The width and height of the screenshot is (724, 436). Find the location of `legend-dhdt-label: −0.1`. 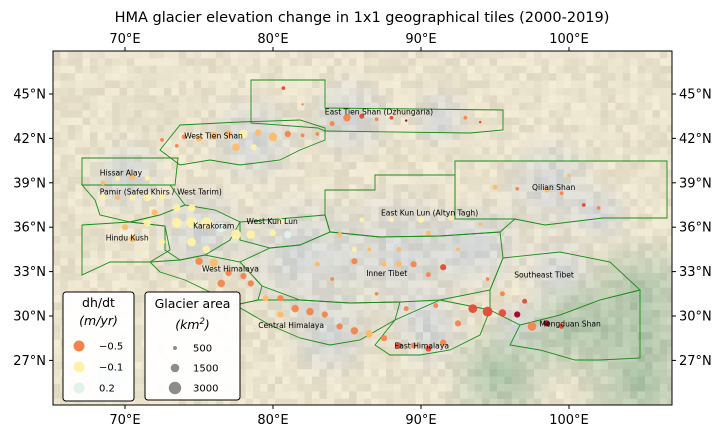

legend-dhdt-label: −0.1 is located at coordinates (111, 368).